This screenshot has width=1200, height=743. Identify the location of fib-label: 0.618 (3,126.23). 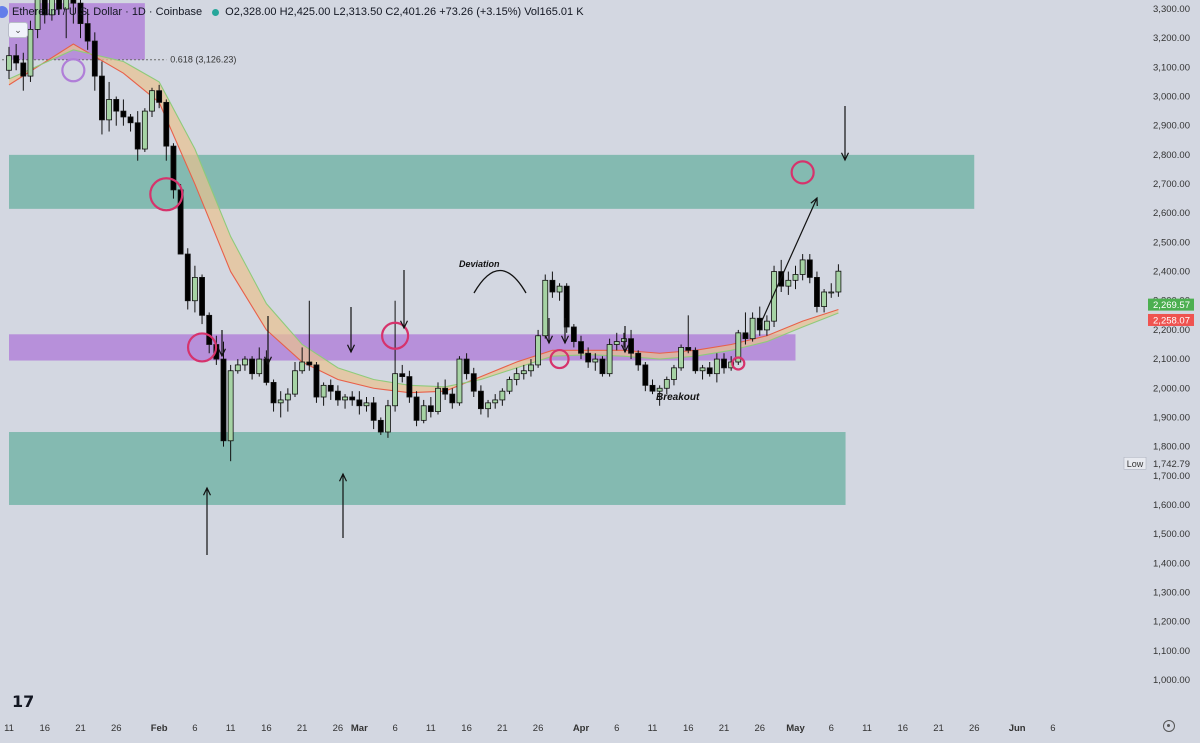
(203, 60).